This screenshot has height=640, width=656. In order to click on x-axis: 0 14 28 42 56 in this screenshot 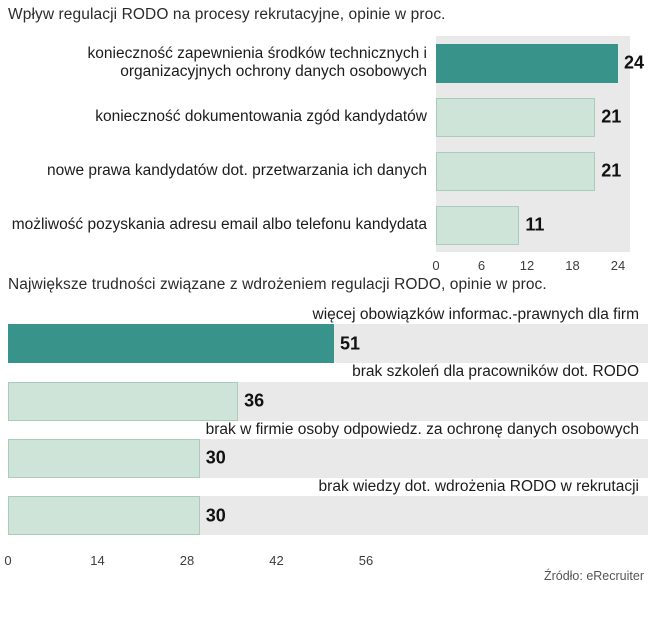, I will do `click(326, 557)`.